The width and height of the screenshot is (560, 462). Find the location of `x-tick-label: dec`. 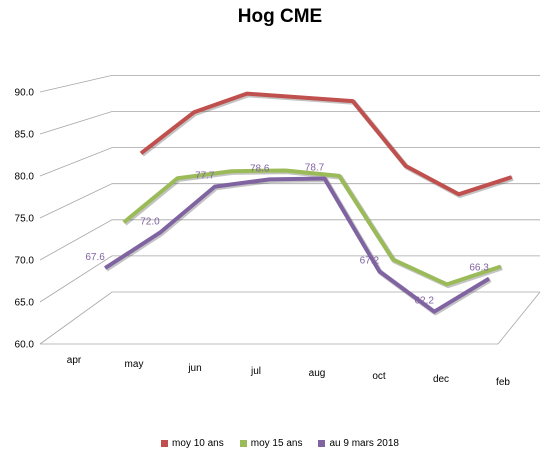

x-tick-label: dec is located at coordinates (441, 379).